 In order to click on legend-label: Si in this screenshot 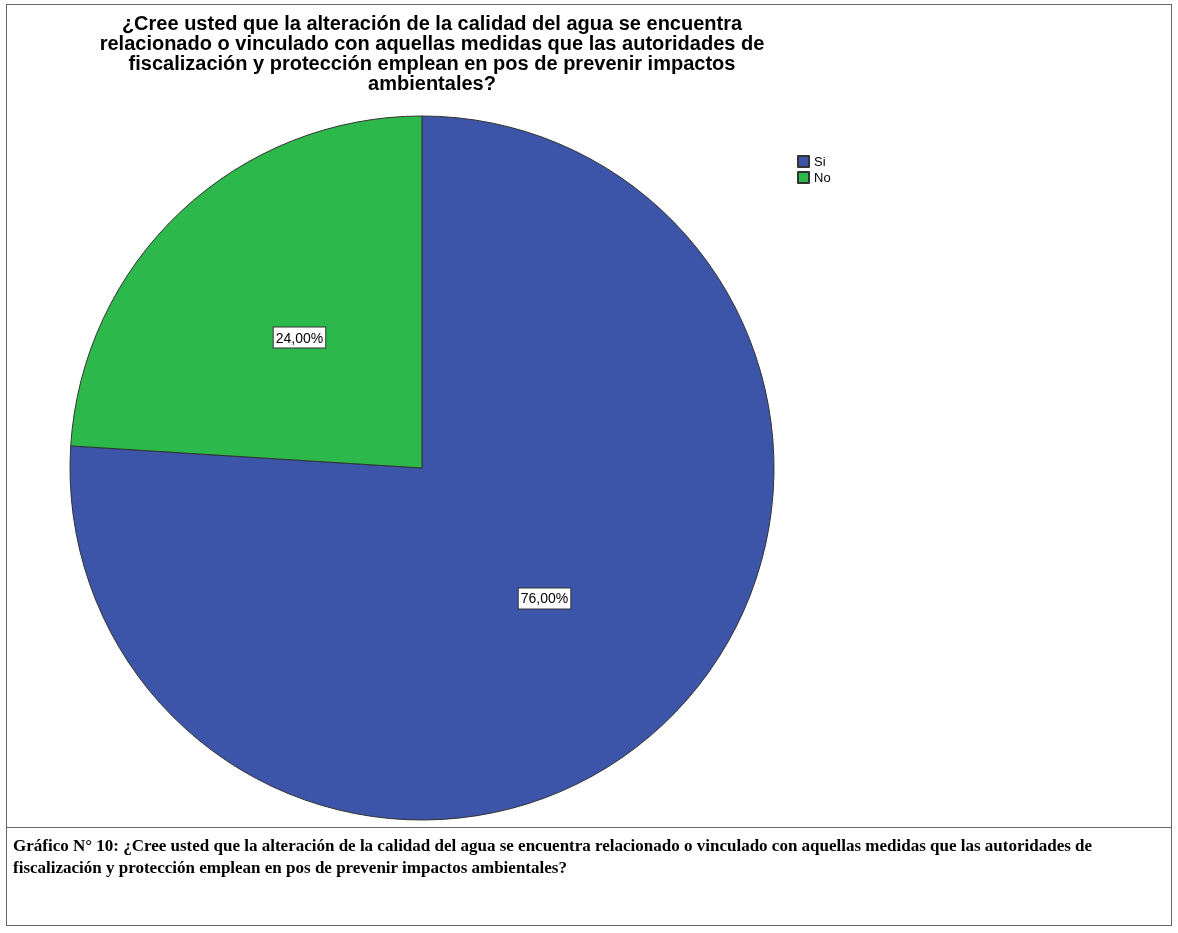, I will do `click(820, 161)`.